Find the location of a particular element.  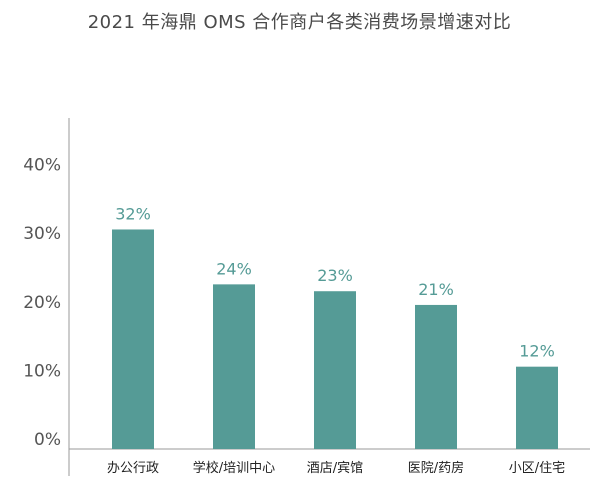

bar-value-label: 21% is located at coordinates (436, 289).